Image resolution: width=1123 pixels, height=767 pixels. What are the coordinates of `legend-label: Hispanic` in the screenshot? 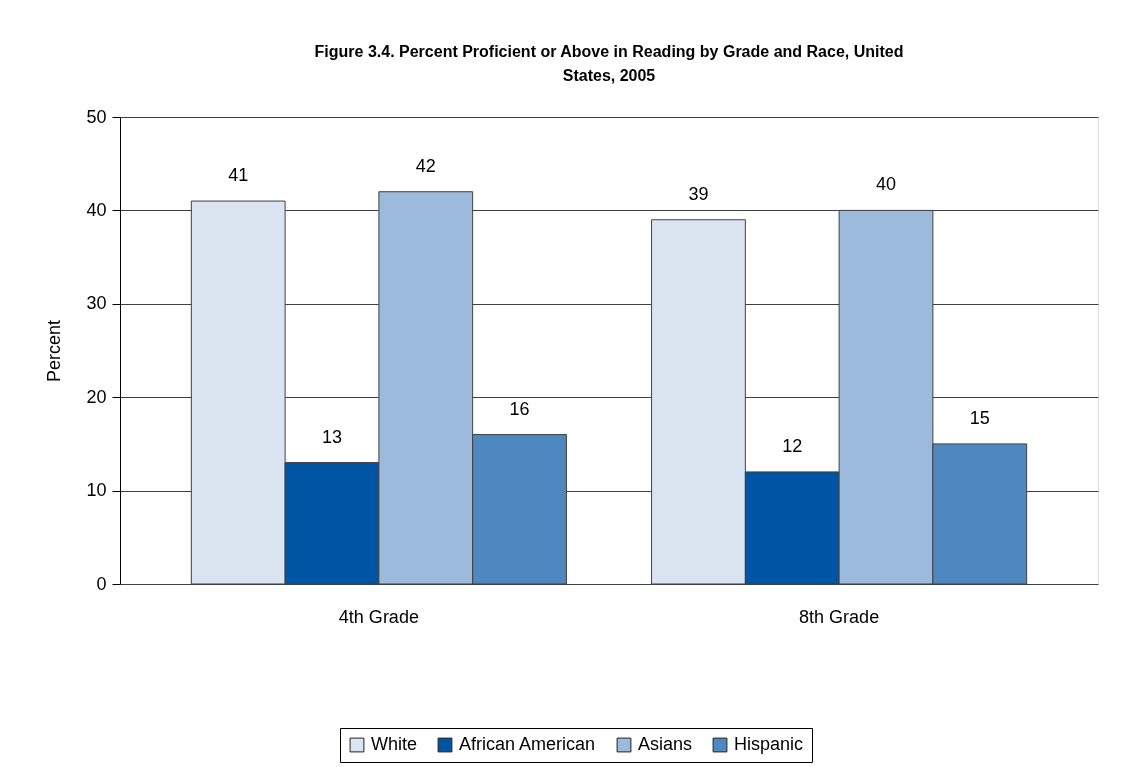 It's located at (769, 744).